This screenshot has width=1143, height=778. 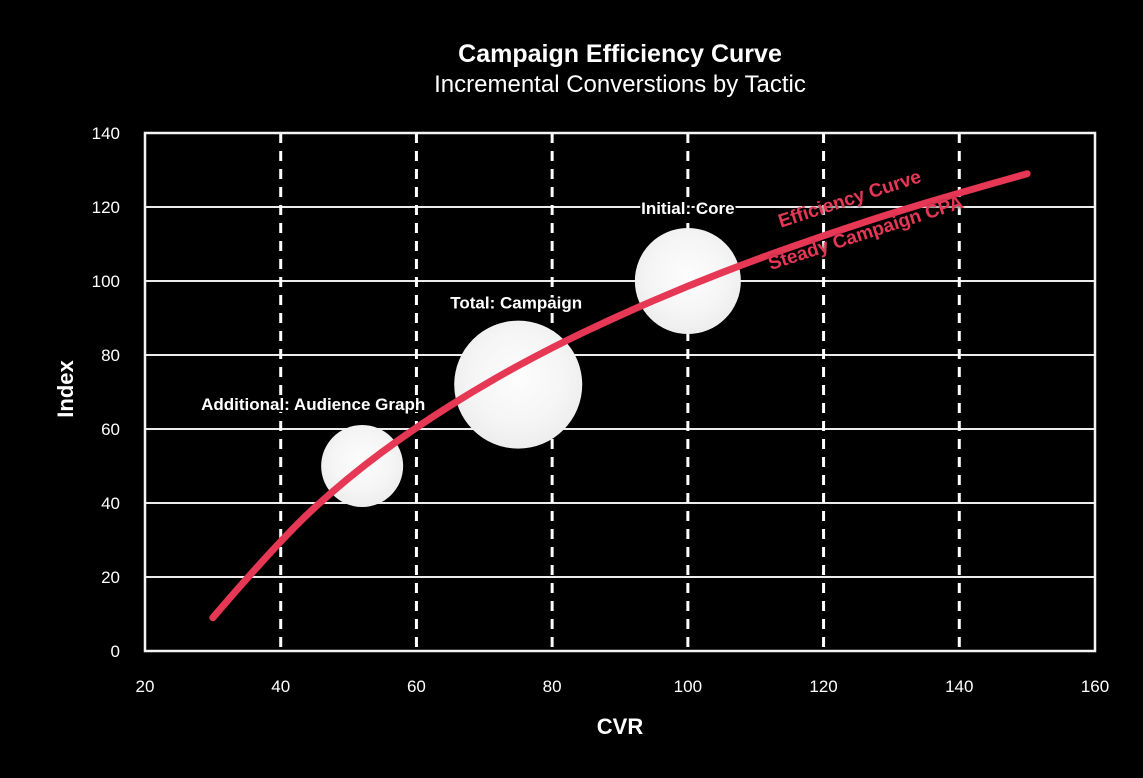 What do you see at coordinates (620, 84) in the screenshot?
I see `chart-subtitle: Incremental Converstions by Tactic` at bounding box center [620, 84].